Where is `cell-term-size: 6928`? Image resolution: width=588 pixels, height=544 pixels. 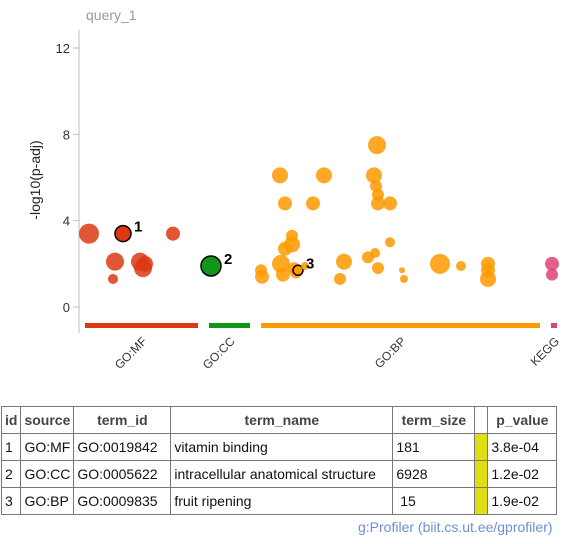 cell-term-size: 6928 is located at coordinates (434, 474).